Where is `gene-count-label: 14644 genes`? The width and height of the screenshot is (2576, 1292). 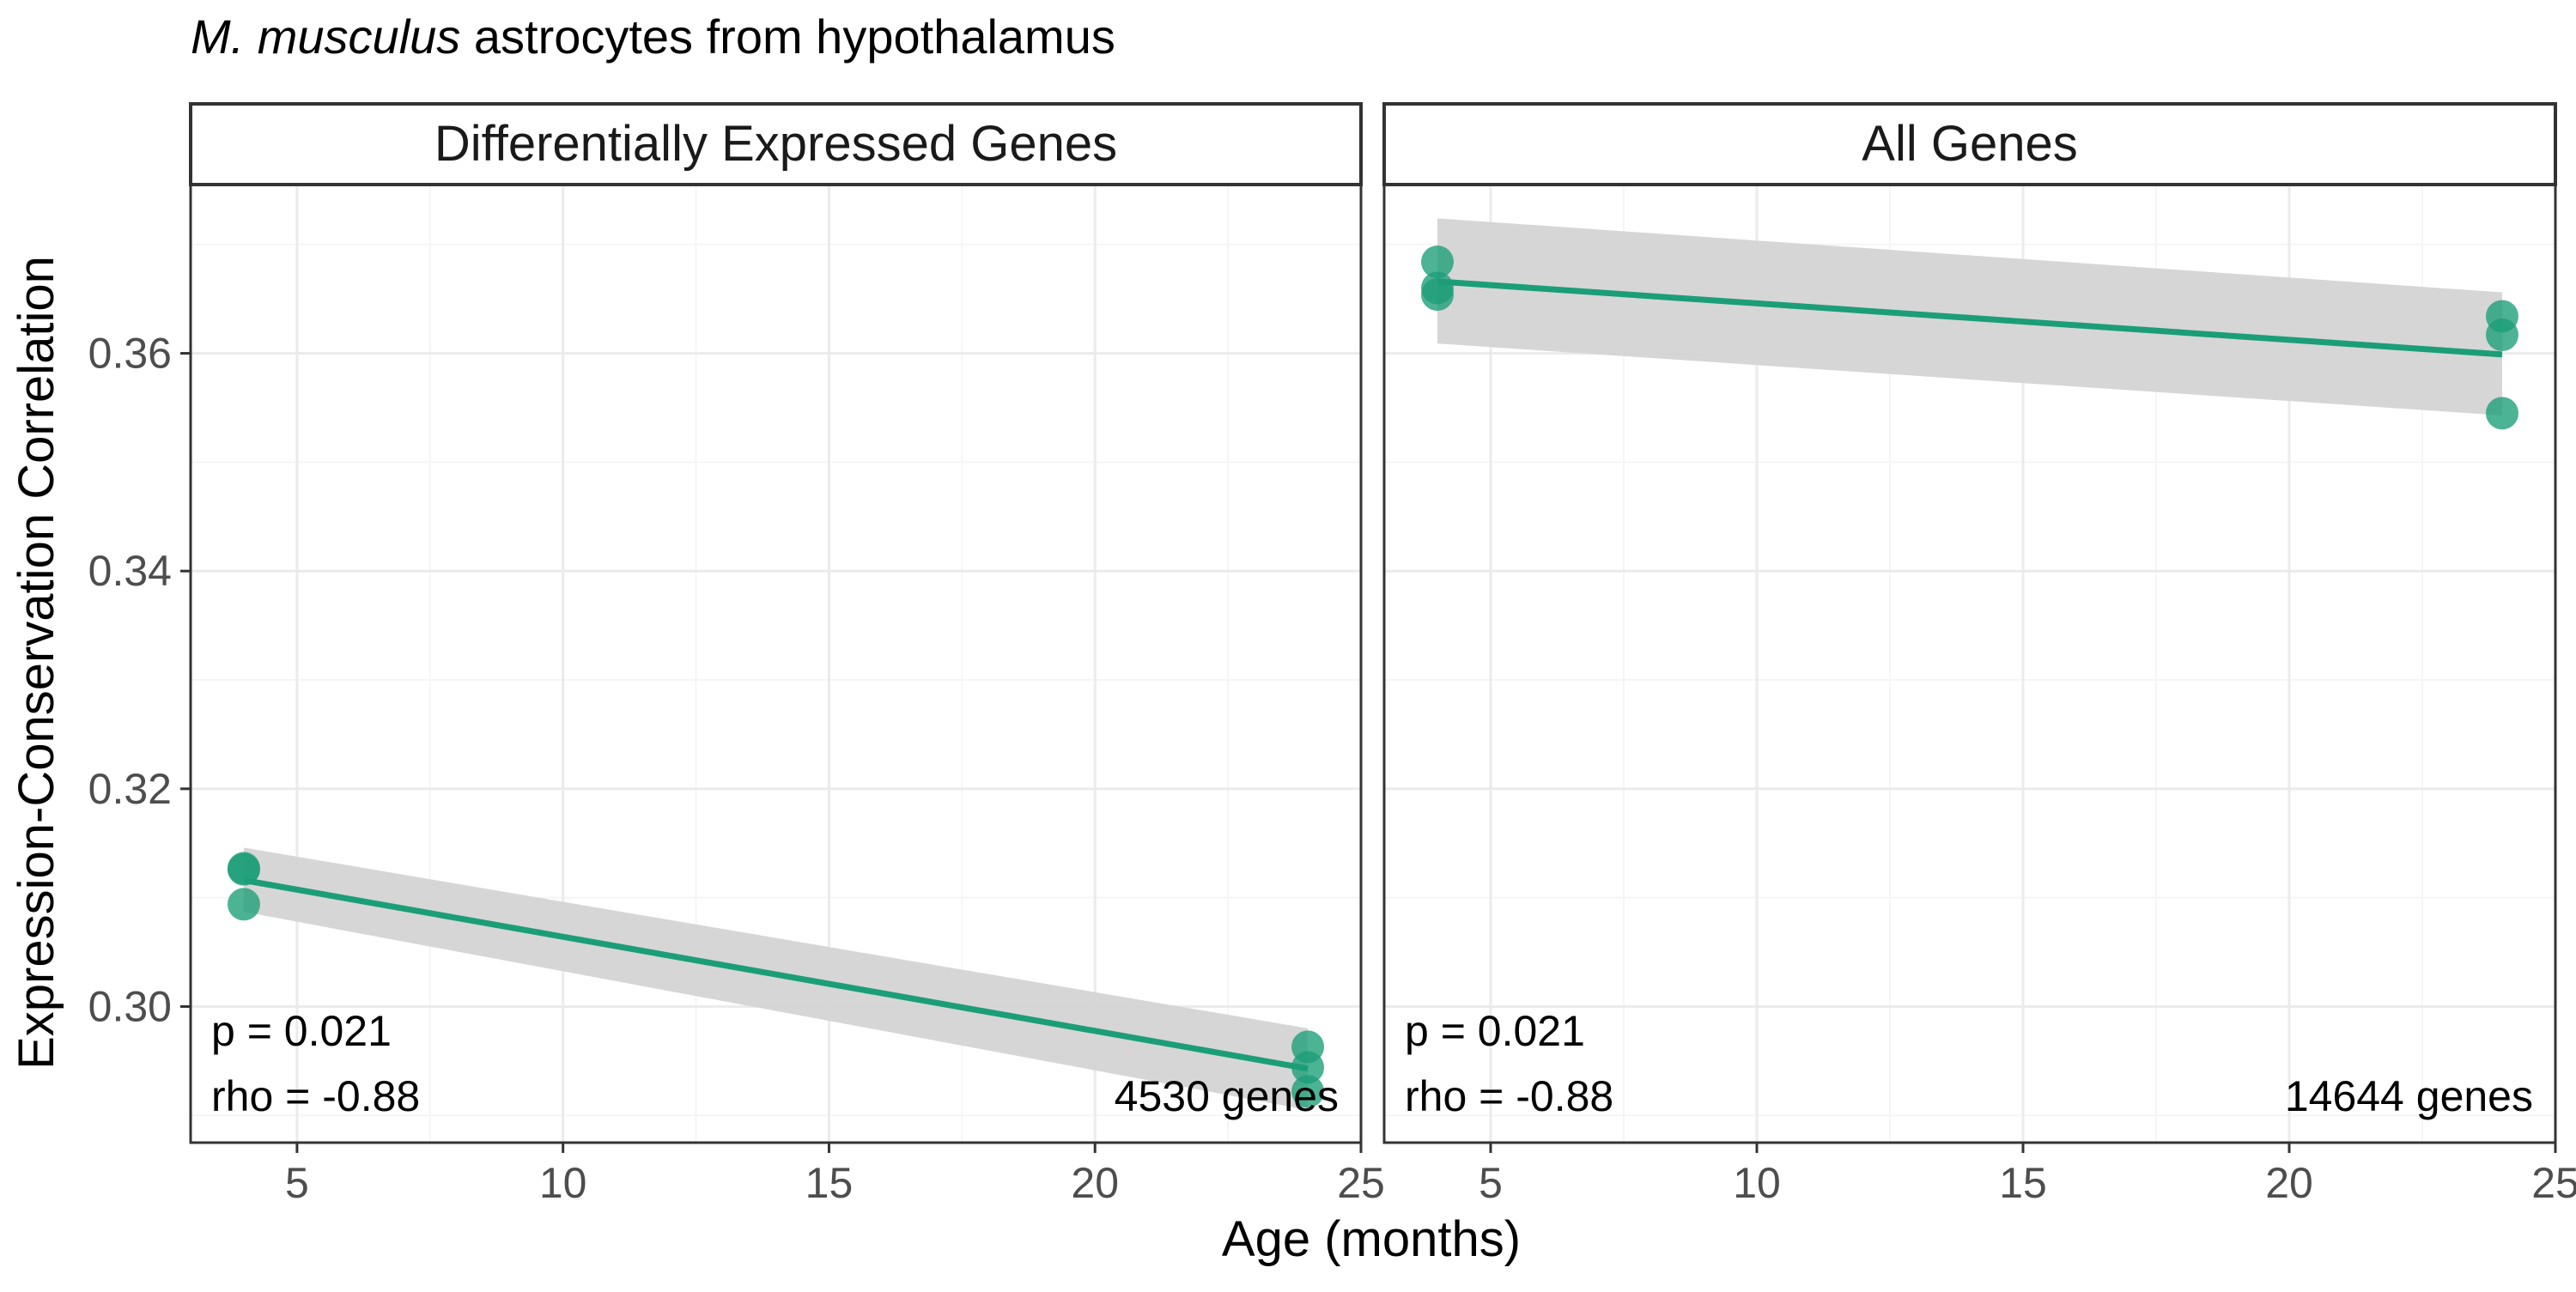 gene-count-label: 14644 genes is located at coordinates (2409, 1096).